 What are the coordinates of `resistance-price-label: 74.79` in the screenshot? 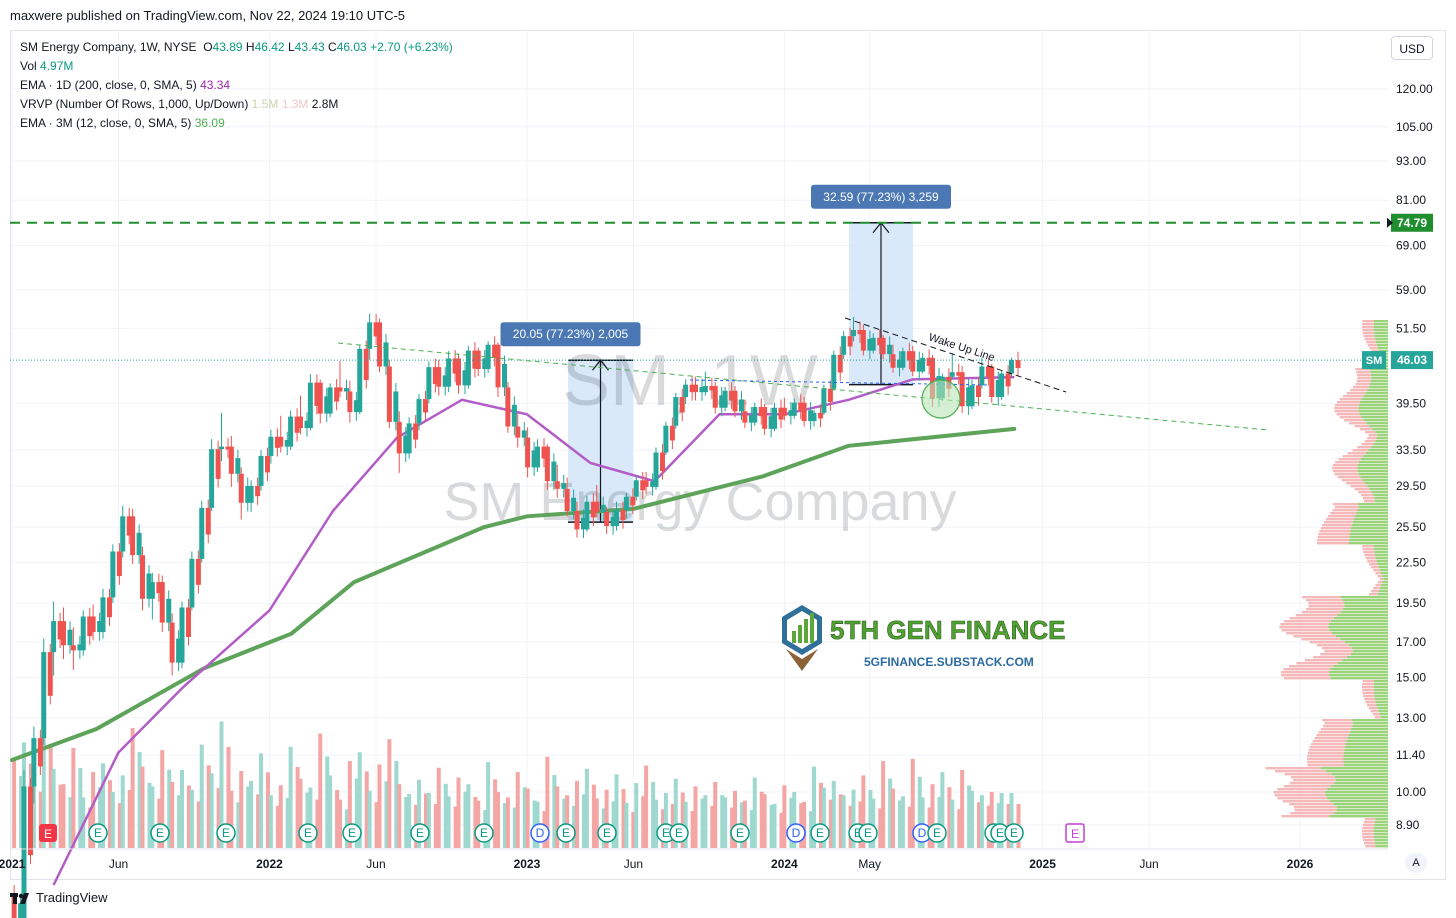 It's located at (1410, 222).